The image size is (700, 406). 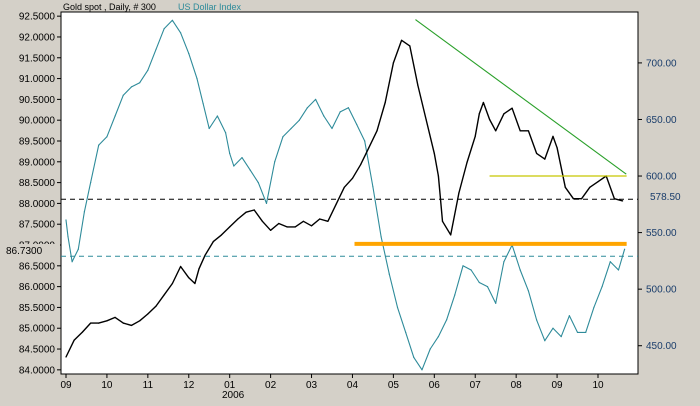 I want to click on right-tick-label: 550.00, so click(x=661, y=233).